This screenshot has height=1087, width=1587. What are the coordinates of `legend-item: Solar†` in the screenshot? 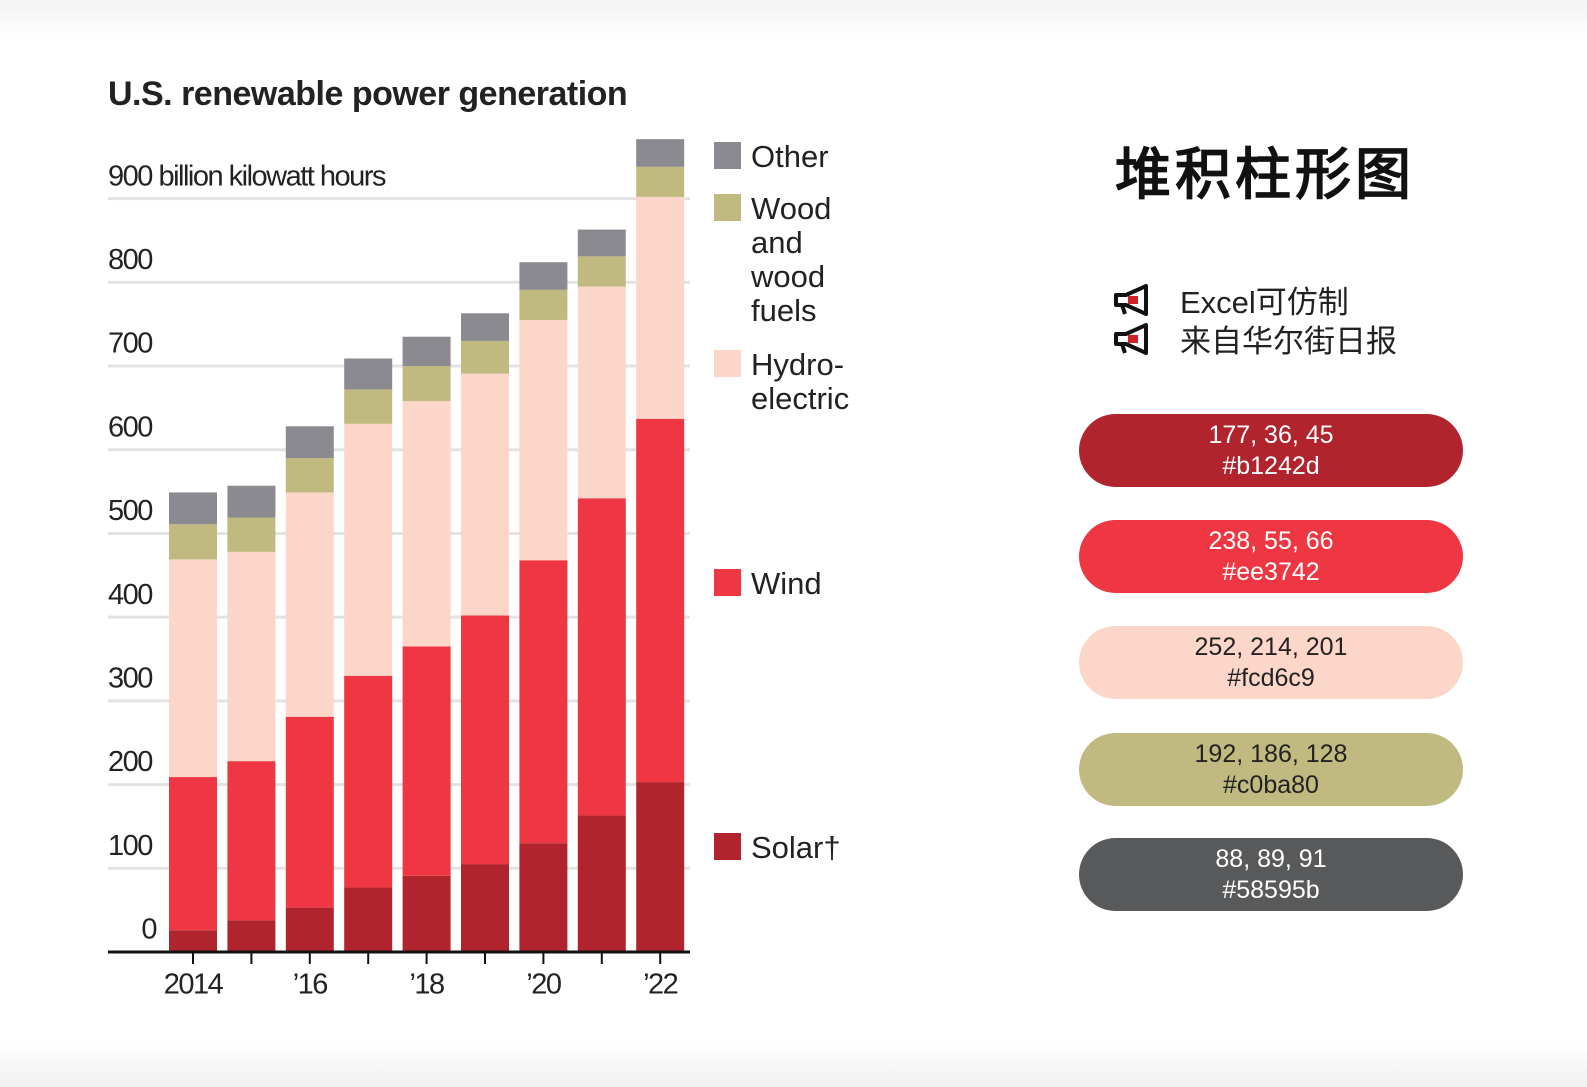 It's located at (787, 848).